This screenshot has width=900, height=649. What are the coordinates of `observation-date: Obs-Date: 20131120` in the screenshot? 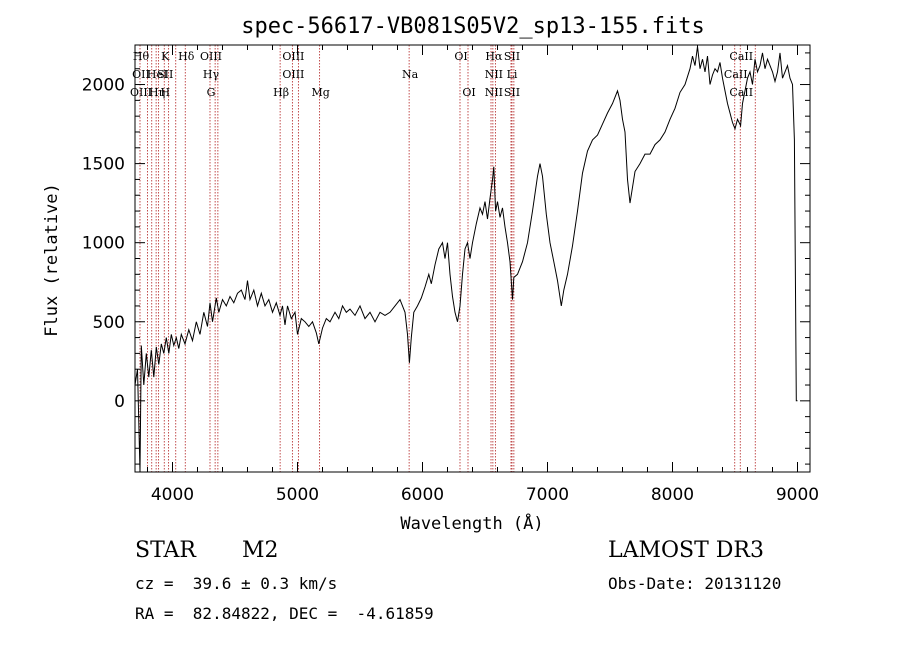 It's located at (695, 583).